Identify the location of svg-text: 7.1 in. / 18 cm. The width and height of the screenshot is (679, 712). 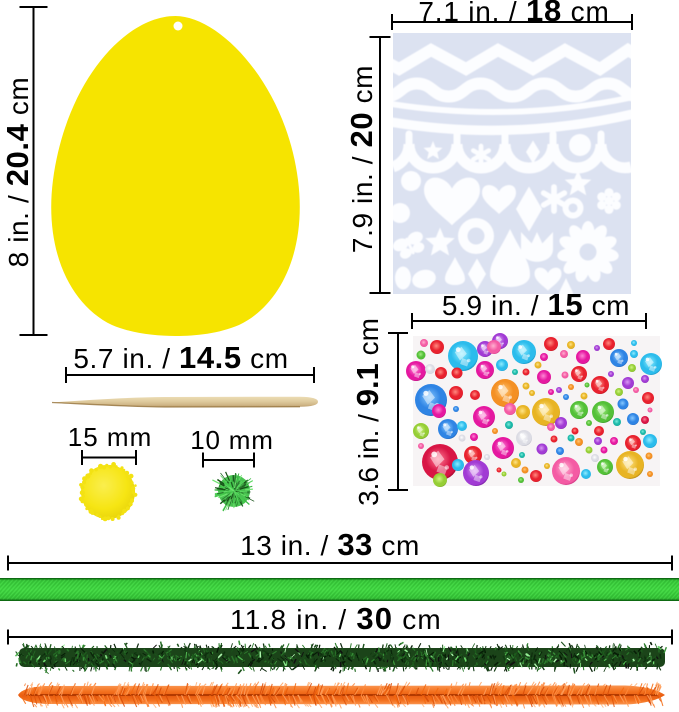
(513, 14).